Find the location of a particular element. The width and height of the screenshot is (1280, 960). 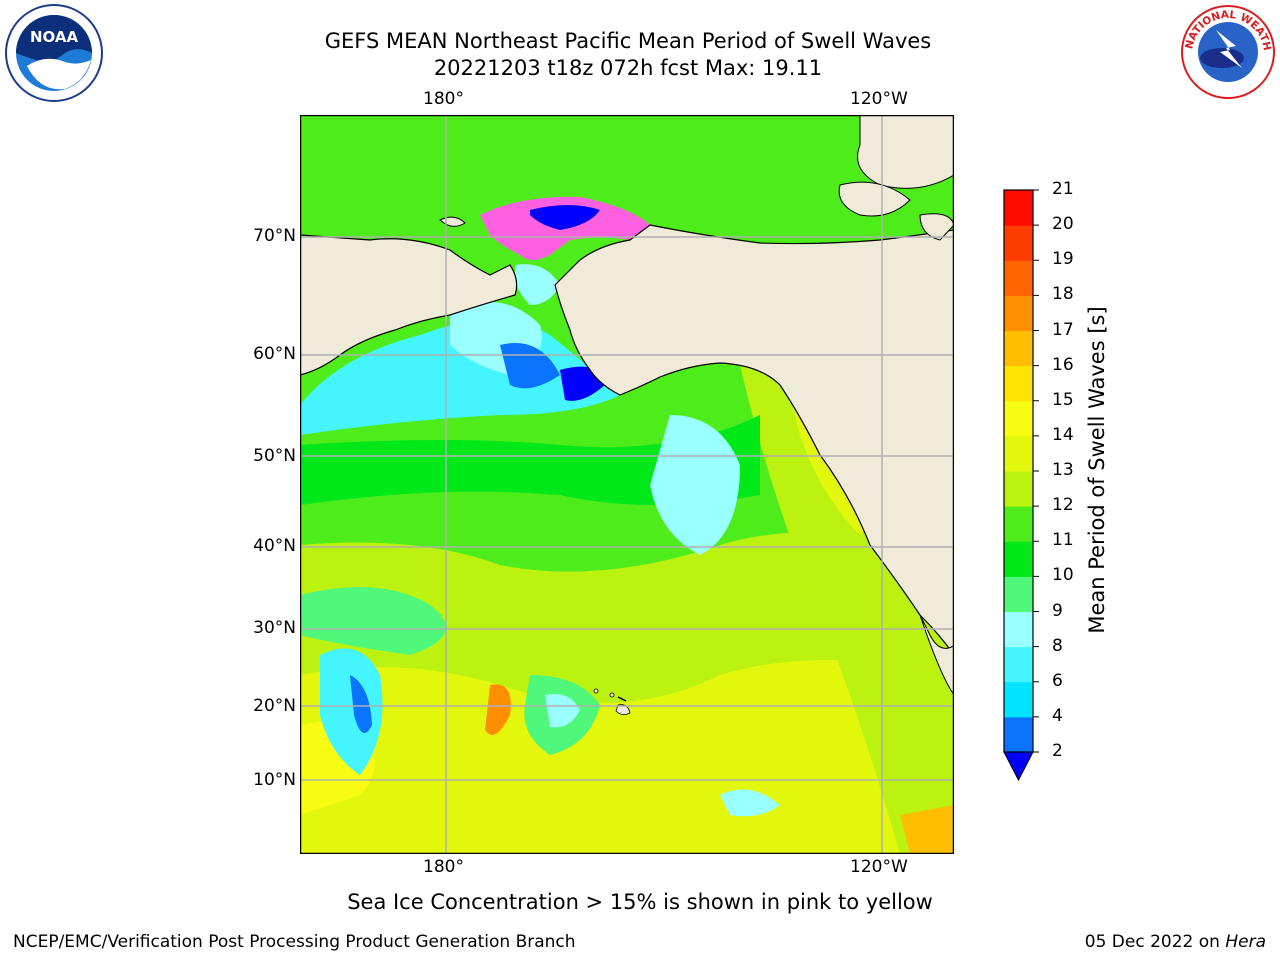

north-america-land is located at coordinates (754, 440).